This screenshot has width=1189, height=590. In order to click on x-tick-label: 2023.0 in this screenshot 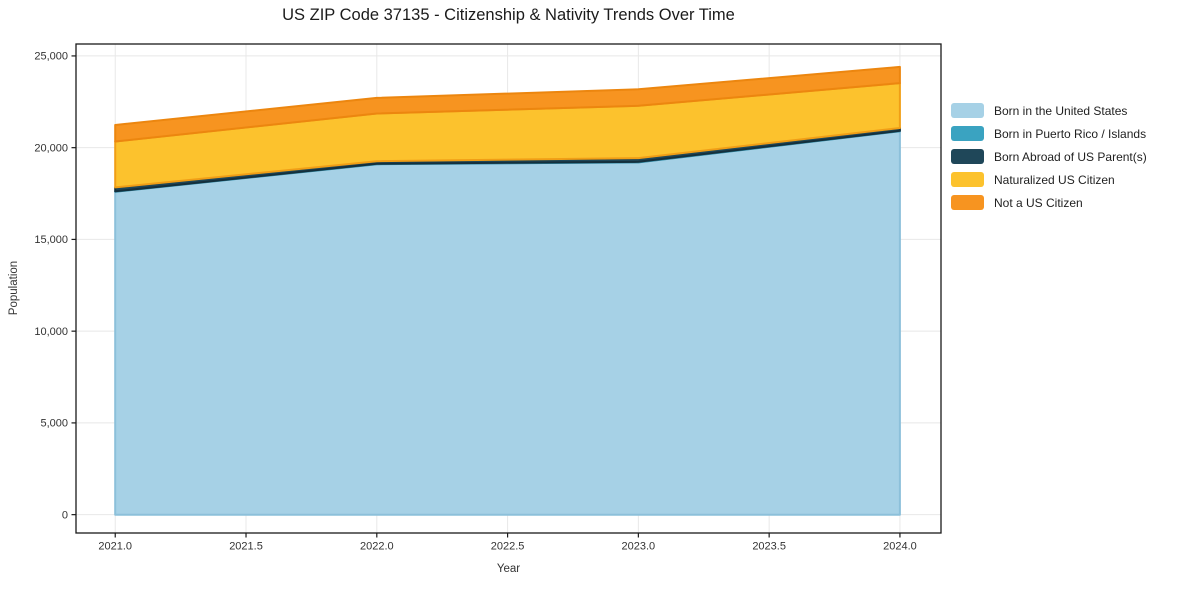, I will do `click(639, 547)`.